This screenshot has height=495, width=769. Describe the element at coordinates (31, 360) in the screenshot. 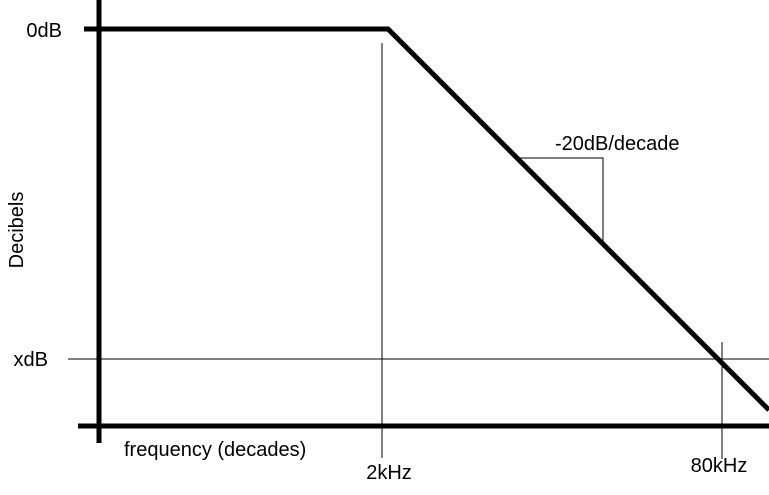

I see `y-tick-label-xdb: xdB` at that location.